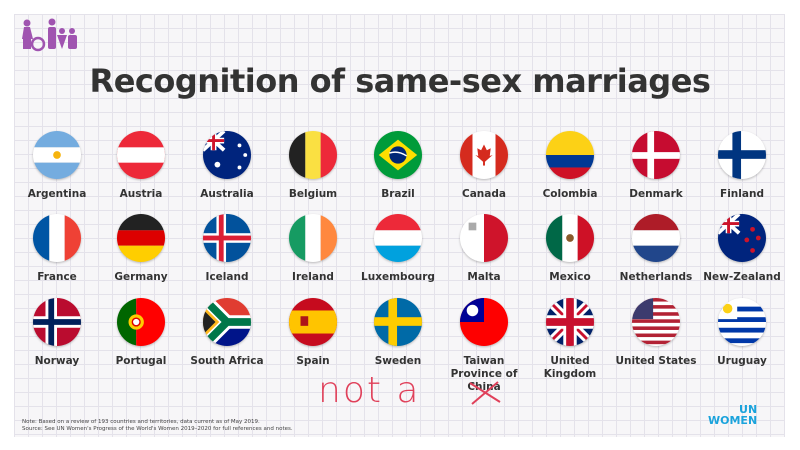 This screenshot has width=800, height=450. Describe the element at coordinates (742, 322) in the screenshot. I see `uruguay-flag-icon` at that location.